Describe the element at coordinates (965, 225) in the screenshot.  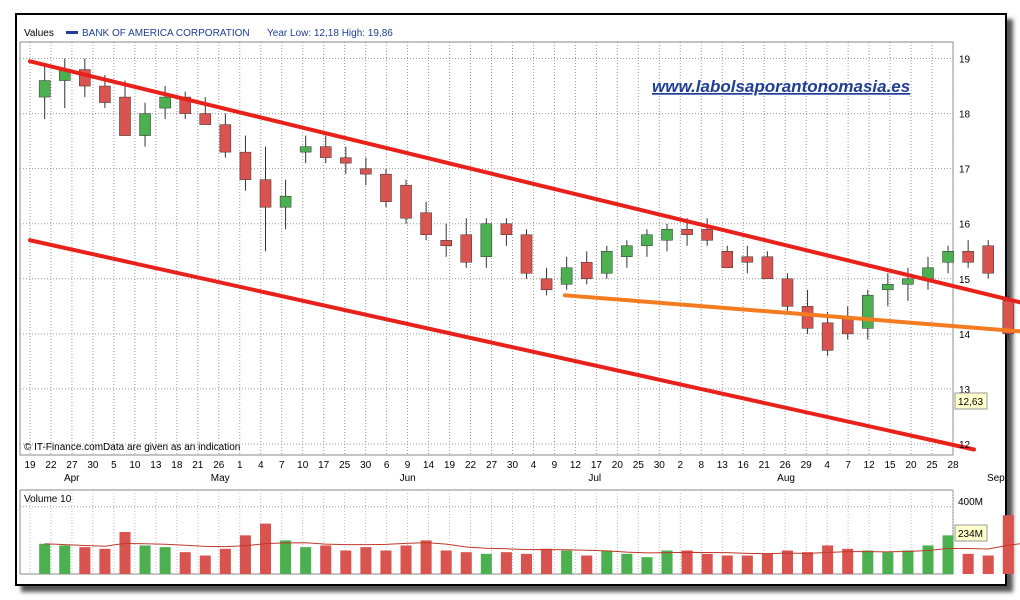
I see `y-tick-label: 16` at that location.